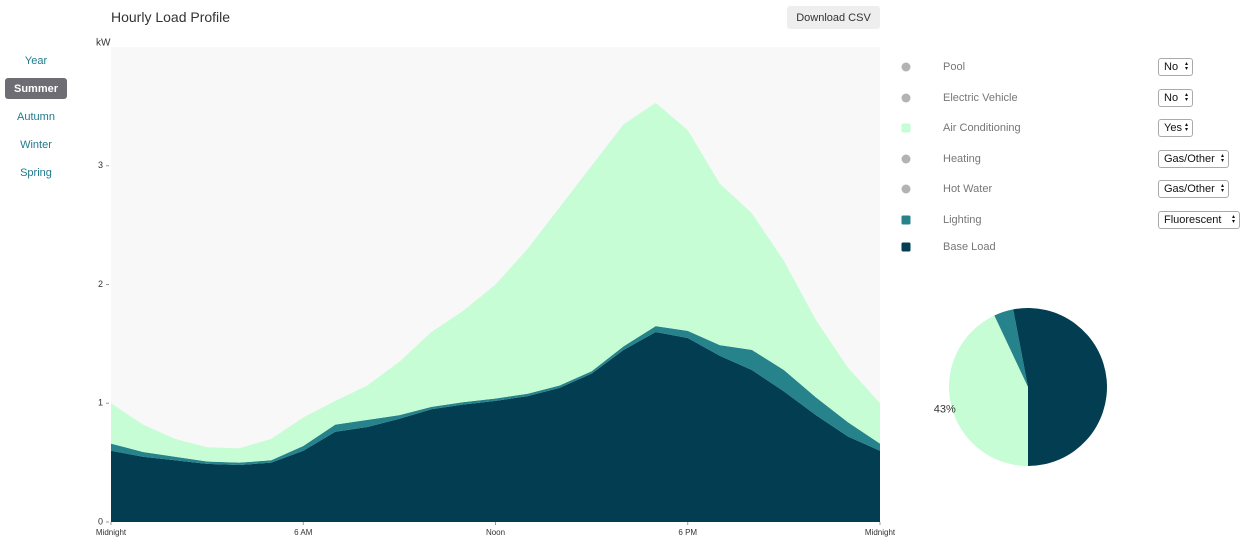 This screenshot has width=1245, height=546. I want to click on season-tab: Year, so click(36, 60).